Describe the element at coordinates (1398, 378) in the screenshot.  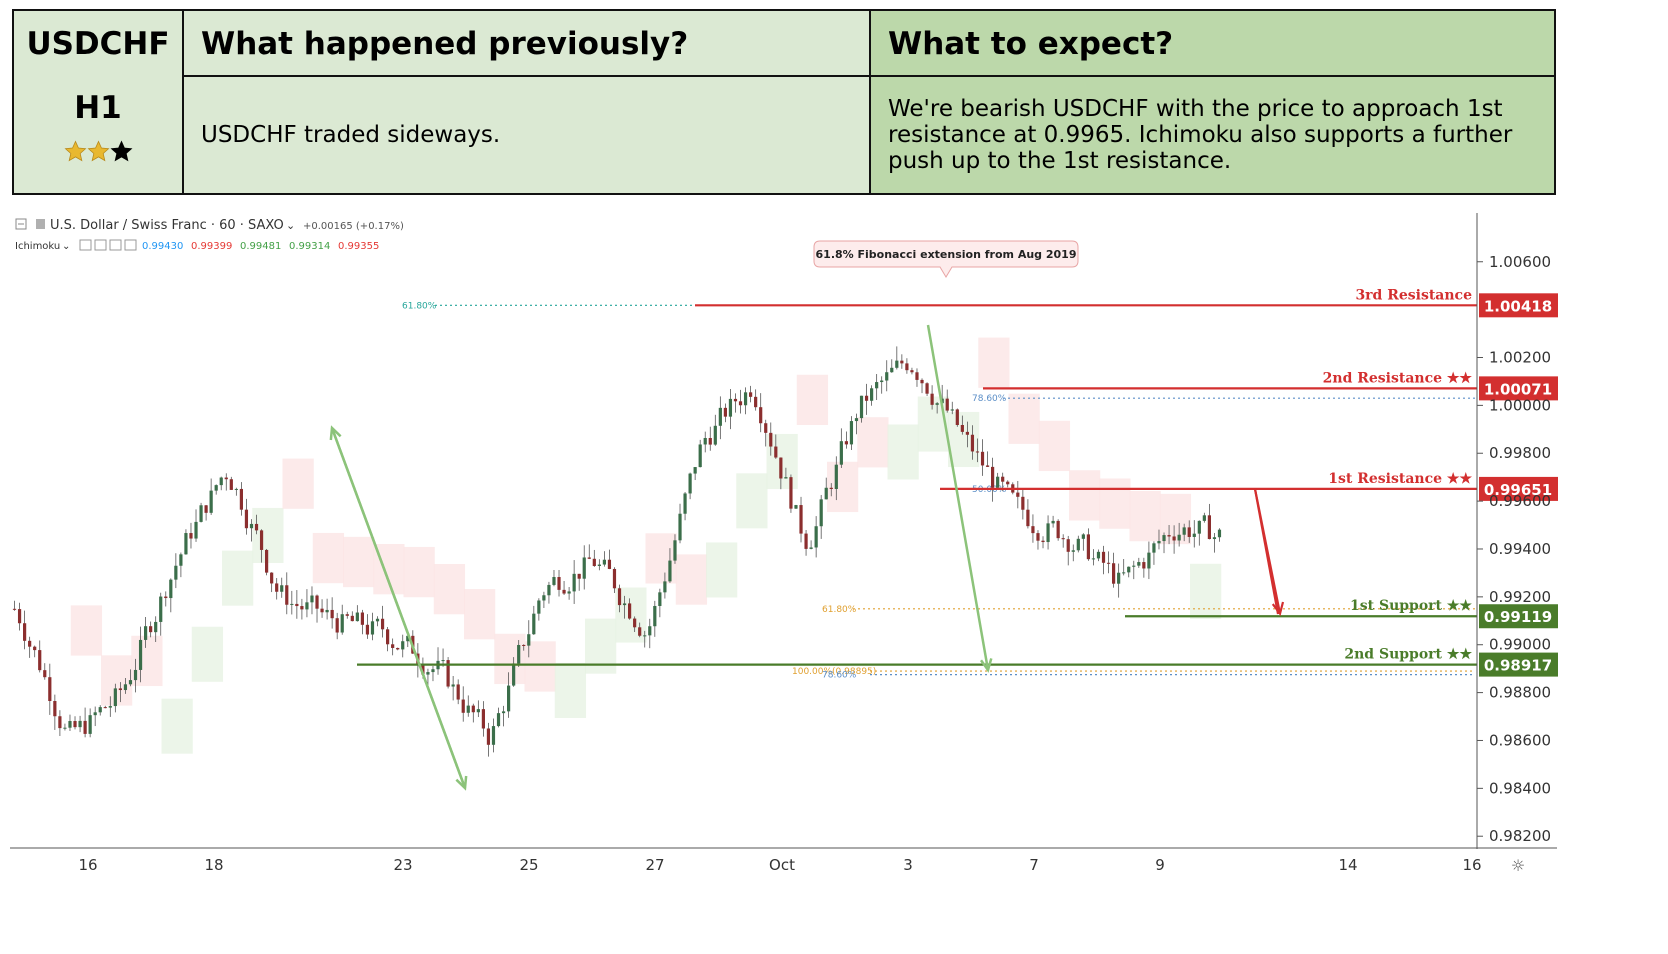
I see `level-label: 2nd Resistance ★★` at that location.